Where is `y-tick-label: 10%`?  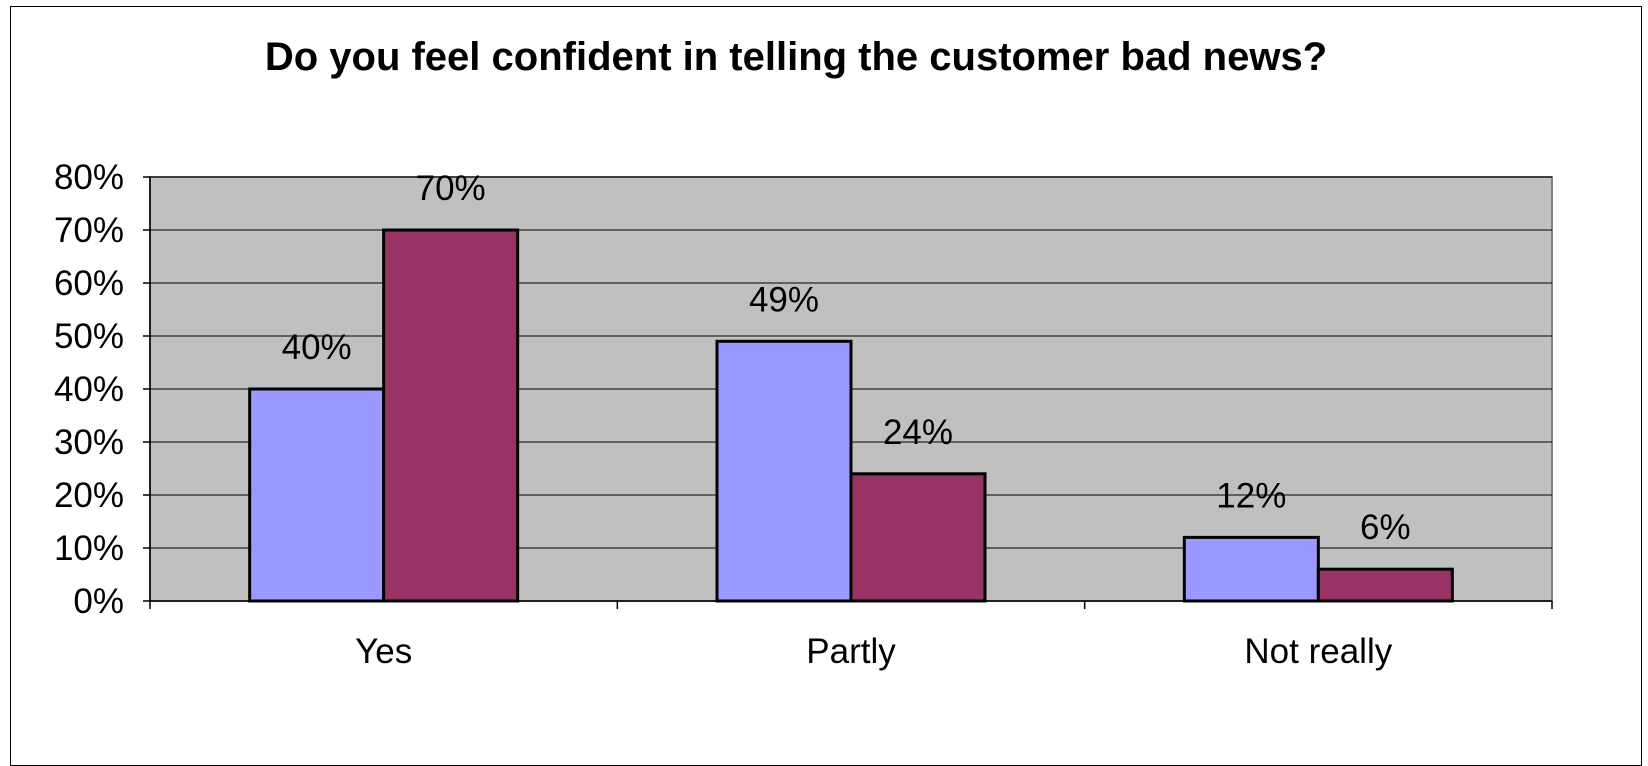 y-tick-label: 10% is located at coordinates (89, 548).